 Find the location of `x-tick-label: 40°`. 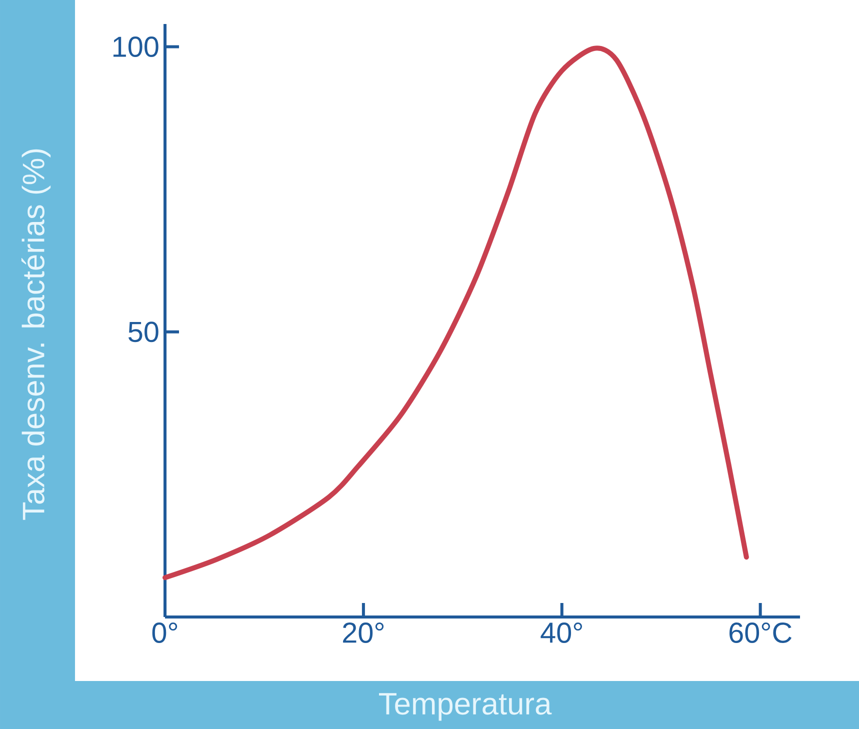

x-tick-label: 40° is located at coordinates (561, 632).